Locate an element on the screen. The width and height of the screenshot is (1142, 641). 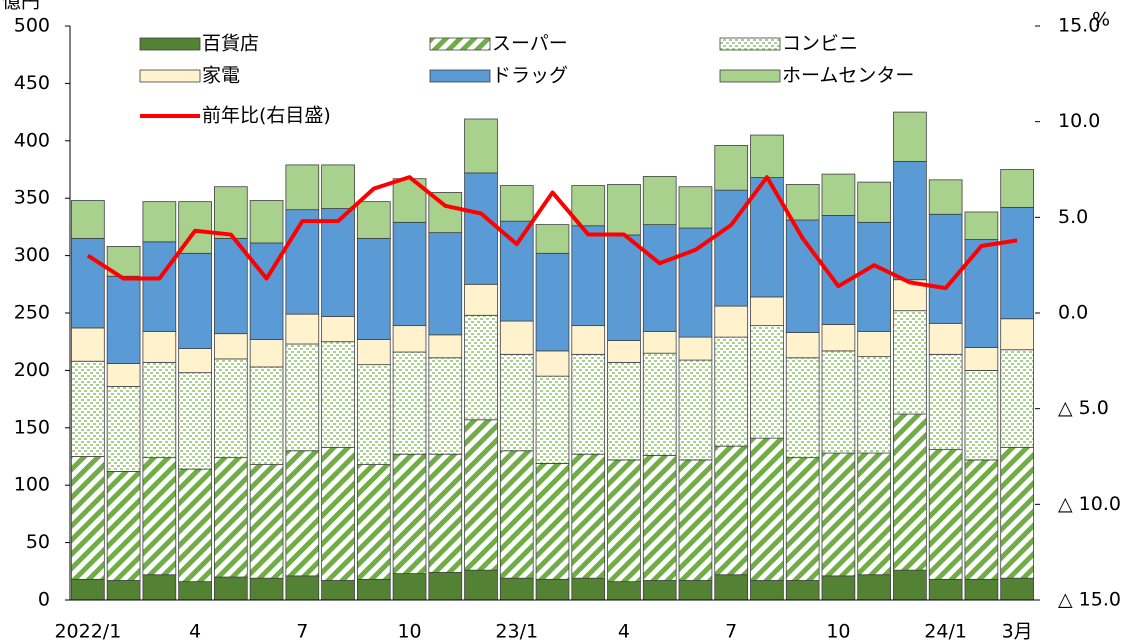
x-tick-label: 24/1 is located at coordinates (945, 631).